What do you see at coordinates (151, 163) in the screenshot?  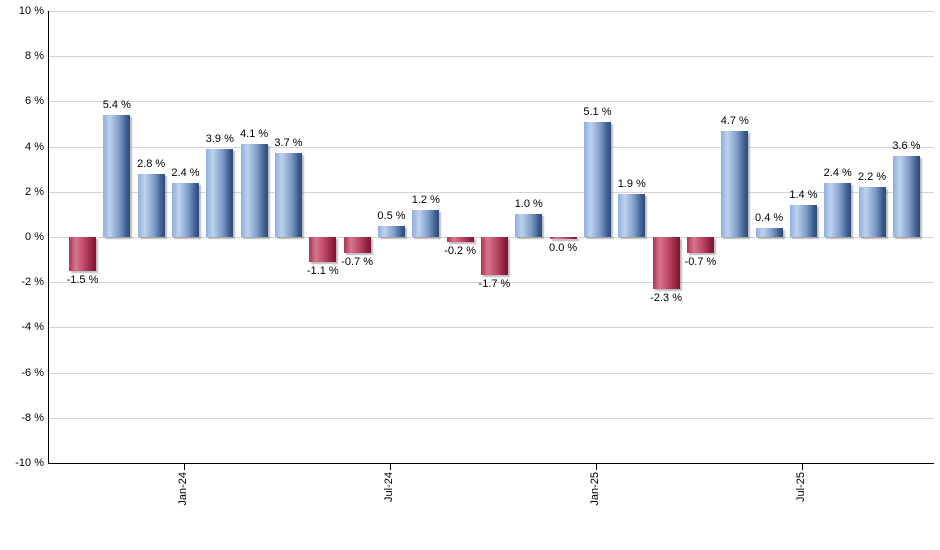 I see `bar-value-label: 2.8 %` at bounding box center [151, 163].